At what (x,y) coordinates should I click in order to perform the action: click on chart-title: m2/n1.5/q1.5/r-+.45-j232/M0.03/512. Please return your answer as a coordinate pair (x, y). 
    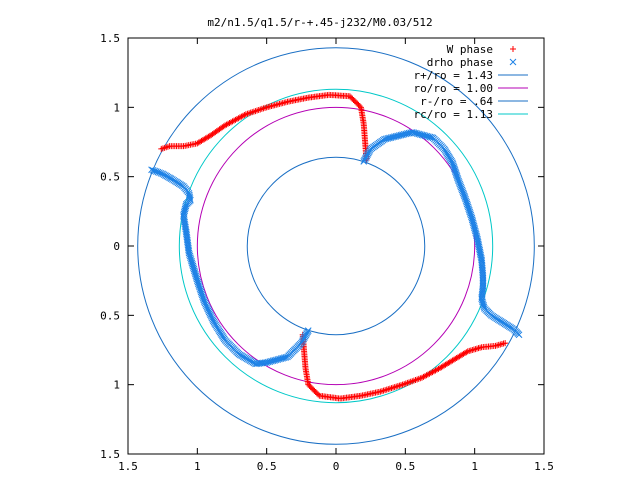
    Looking at the image, I should click on (319, 22).